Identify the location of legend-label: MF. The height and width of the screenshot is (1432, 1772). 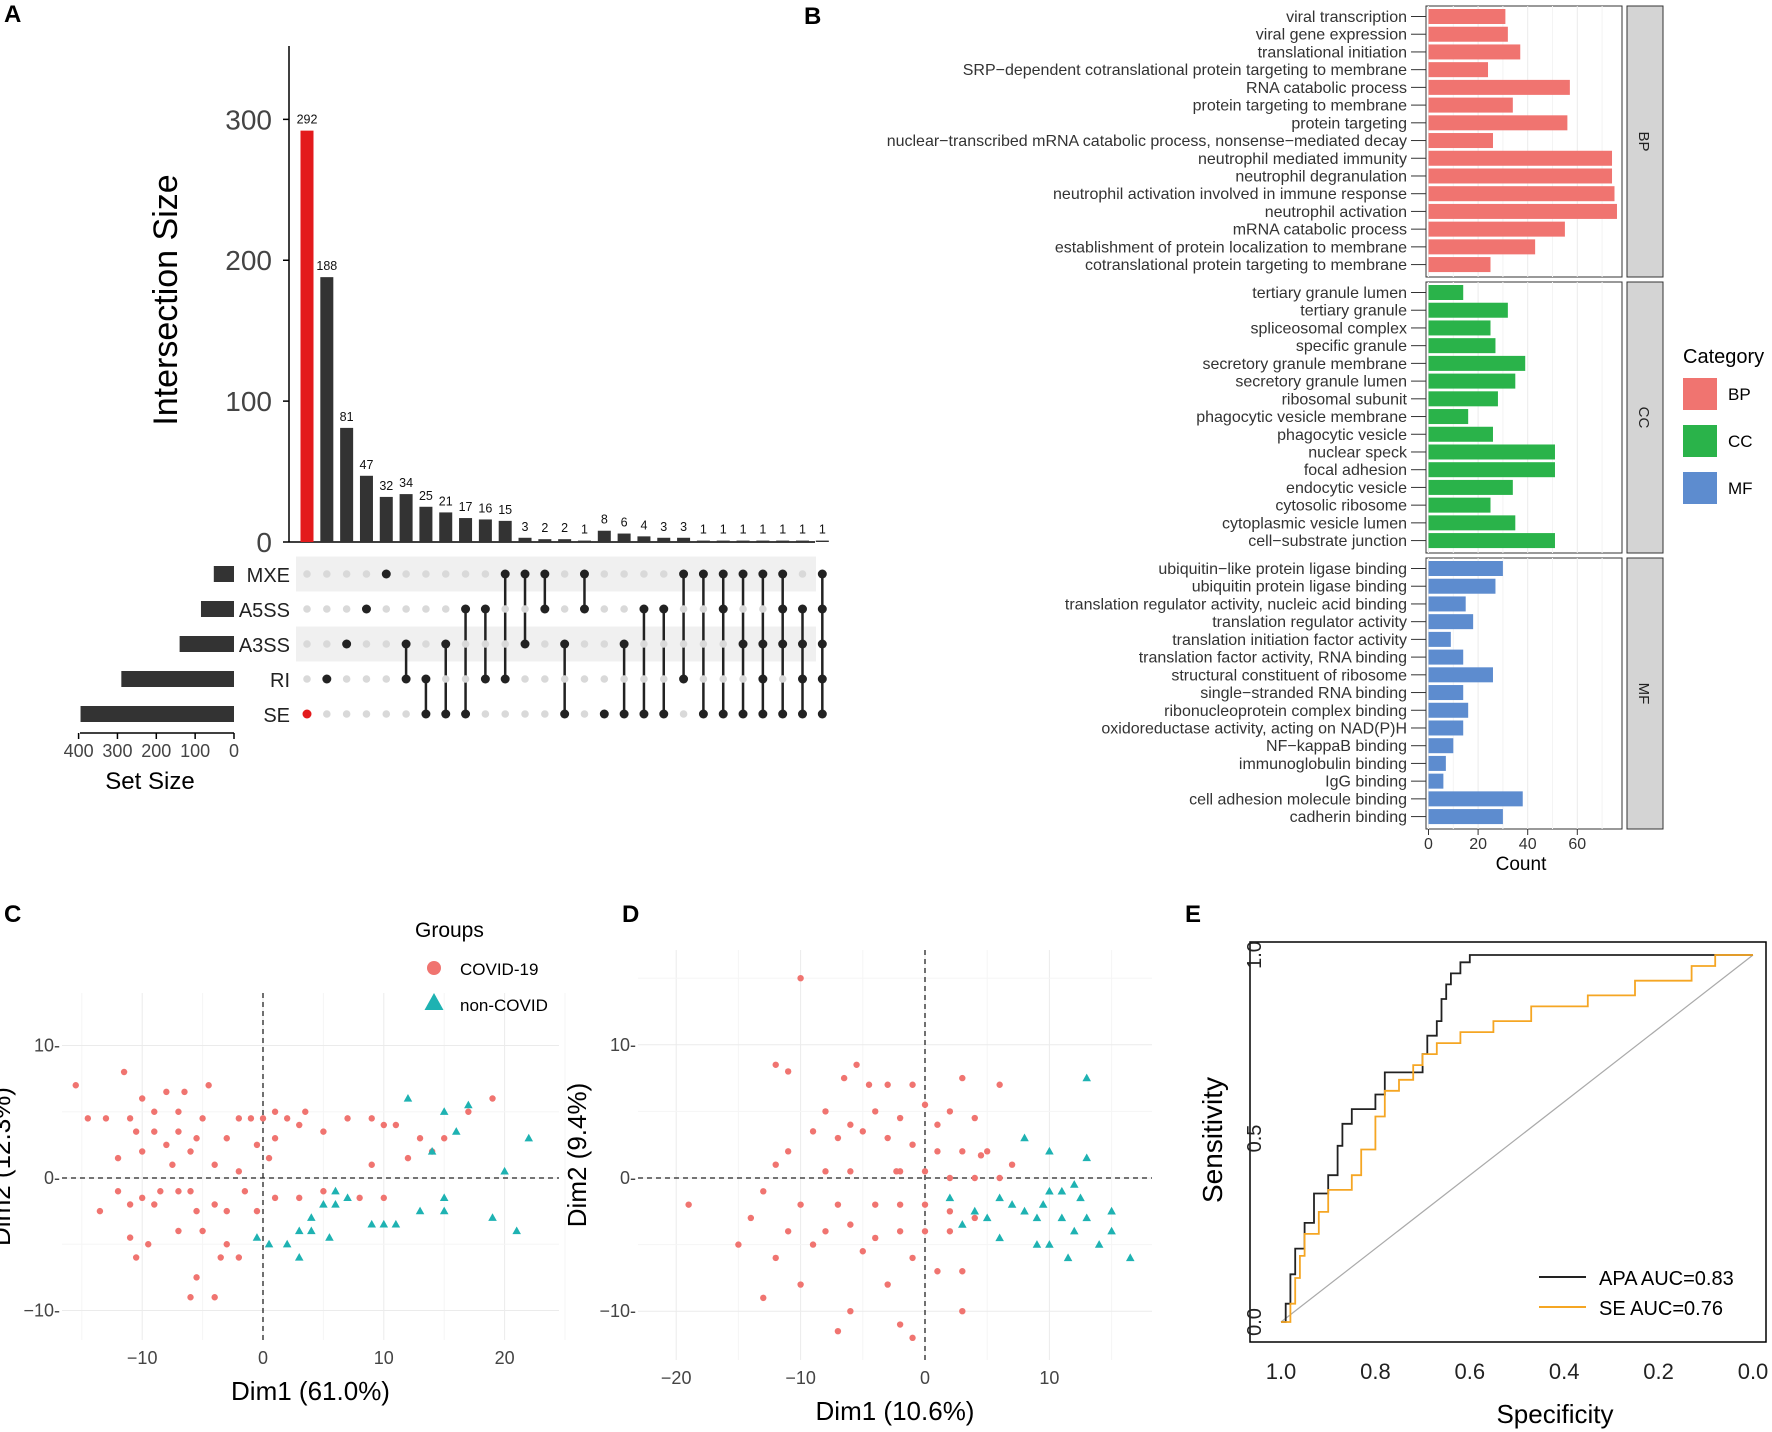
(1740, 488).